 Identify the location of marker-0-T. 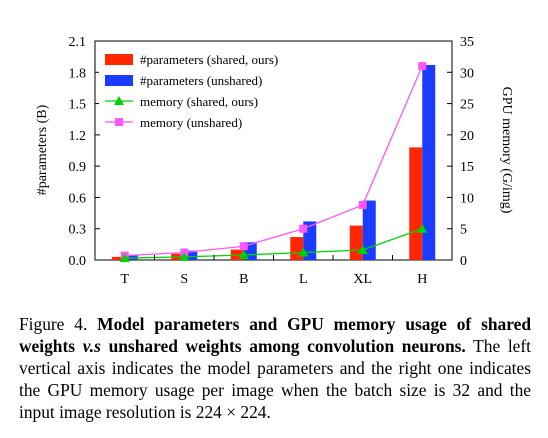
(124, 258).